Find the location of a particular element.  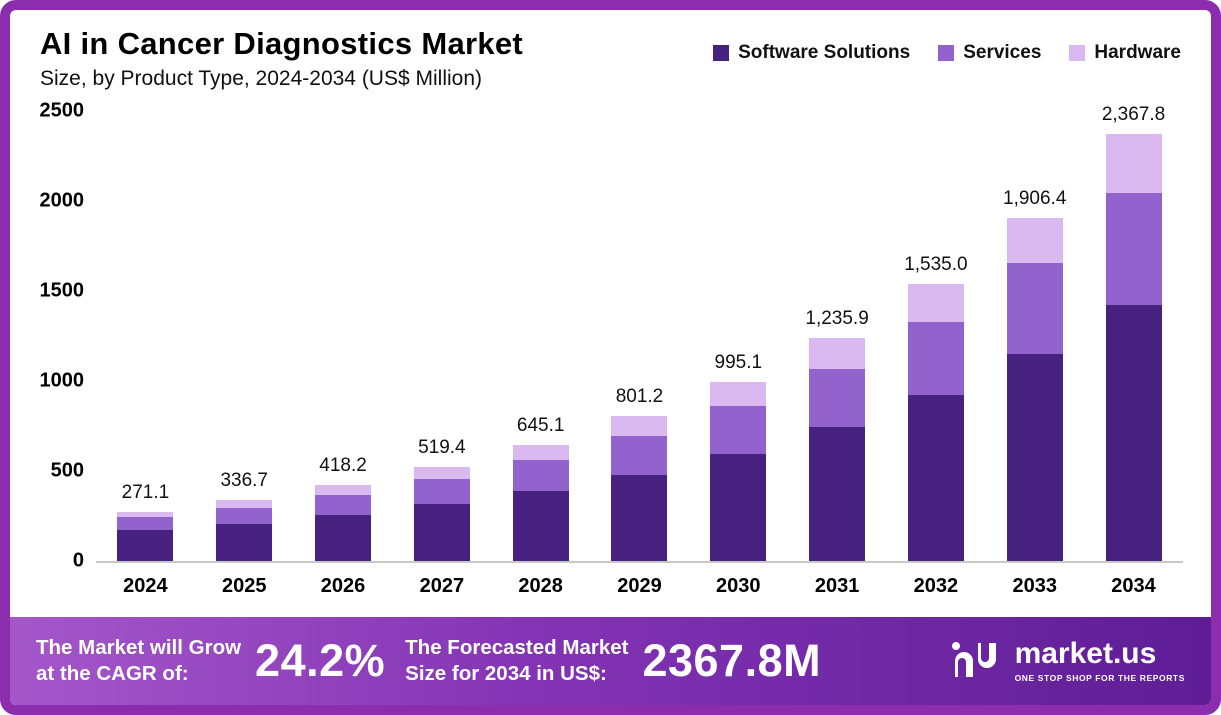

x-label-2029: 2029 is located at coordinates (639, 585).